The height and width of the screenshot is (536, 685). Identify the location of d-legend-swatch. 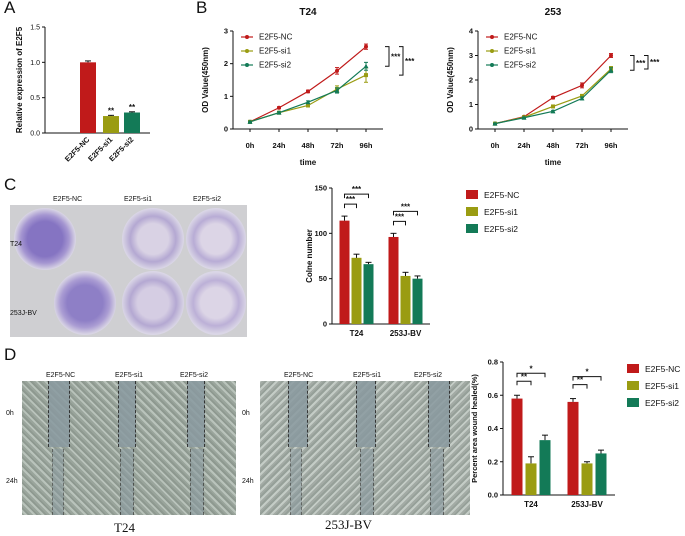
(633, 402).